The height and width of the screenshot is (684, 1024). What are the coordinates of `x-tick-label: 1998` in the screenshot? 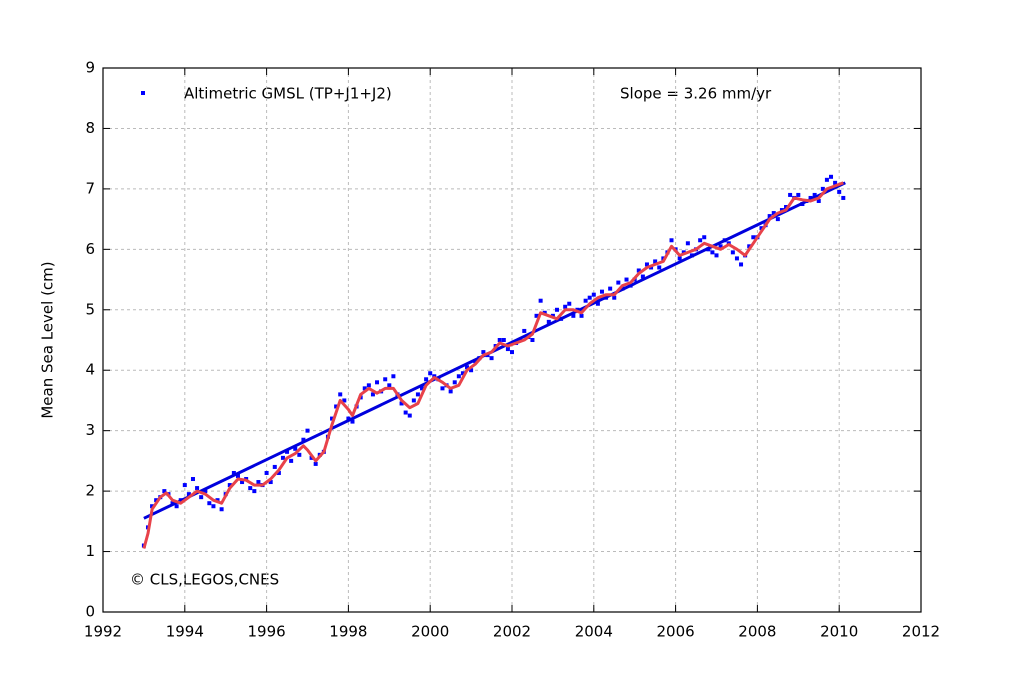 It's located at (348, 632).